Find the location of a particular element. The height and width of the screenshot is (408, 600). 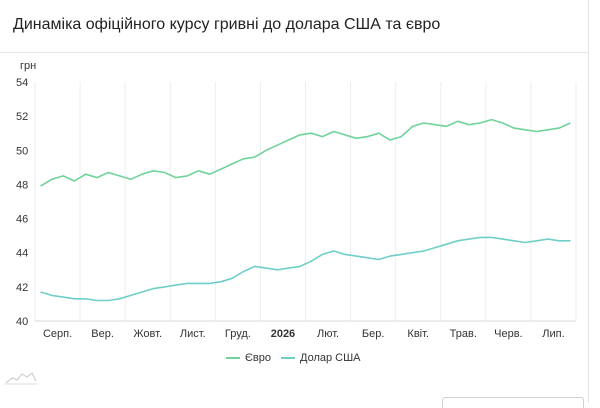

legend-swatch-usd is located at coordinates (288, 358).